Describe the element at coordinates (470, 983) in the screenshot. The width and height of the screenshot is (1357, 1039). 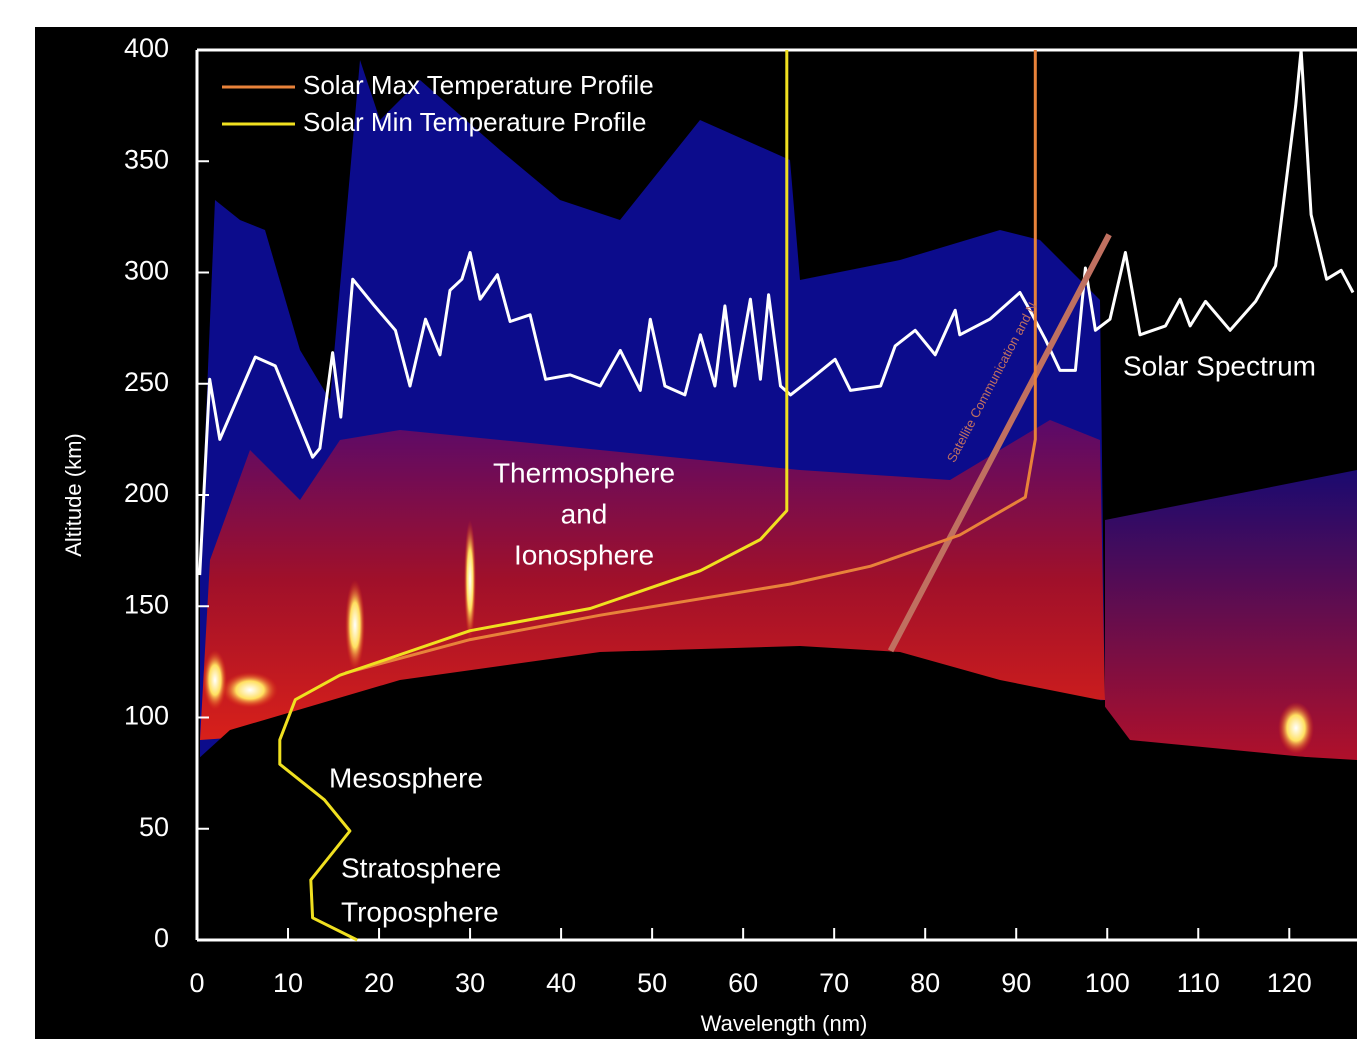
I see `x-tick-label: 30` at that location.